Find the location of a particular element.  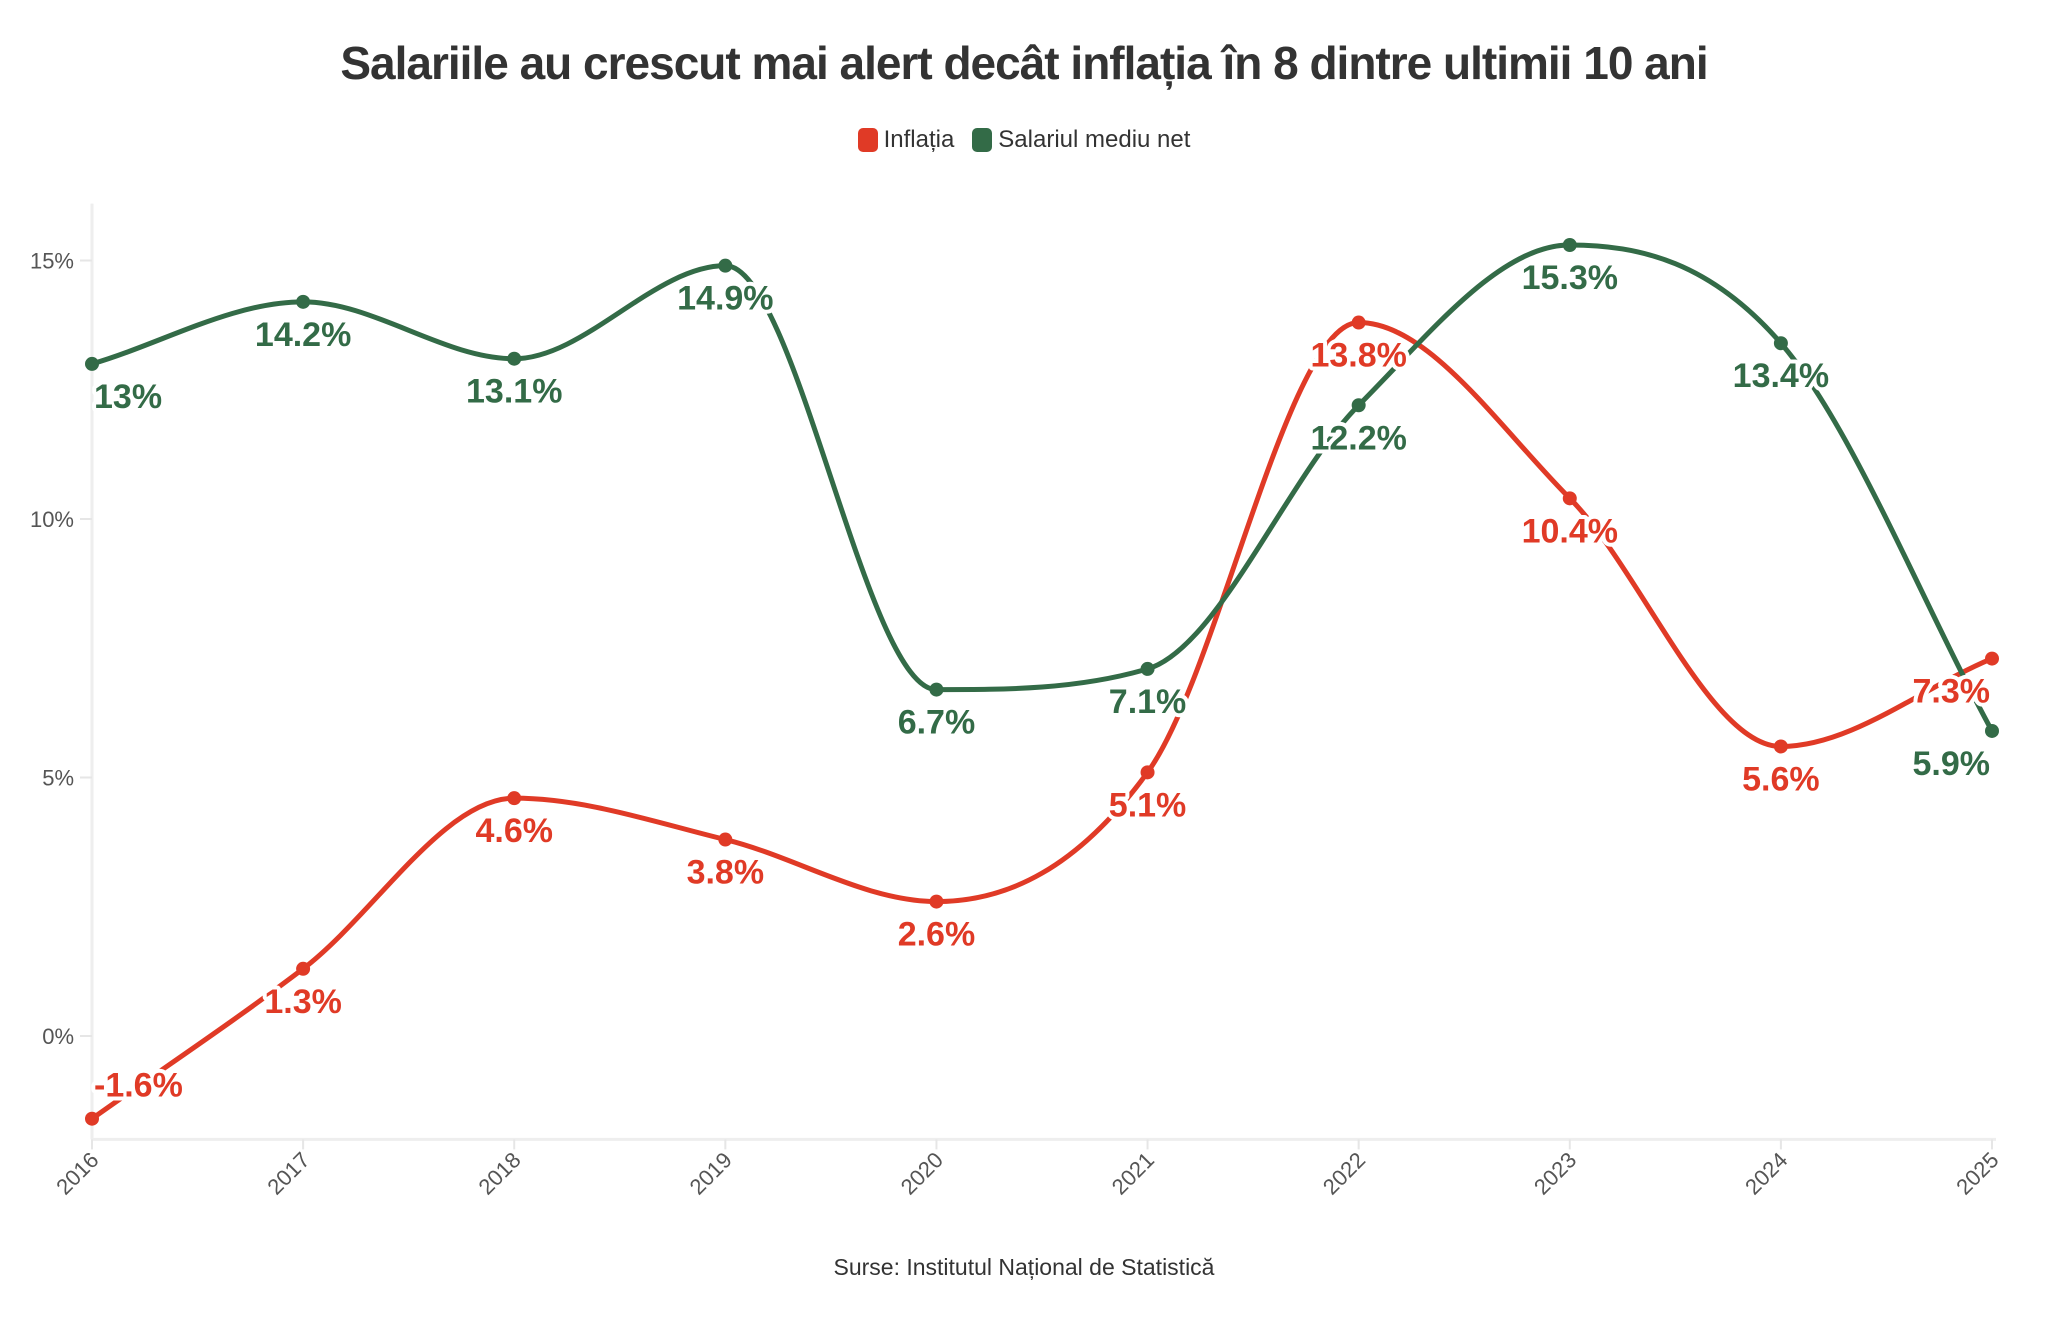

legend-item-salariu: Salariul mediu net is located at coordinates (1081, 140).